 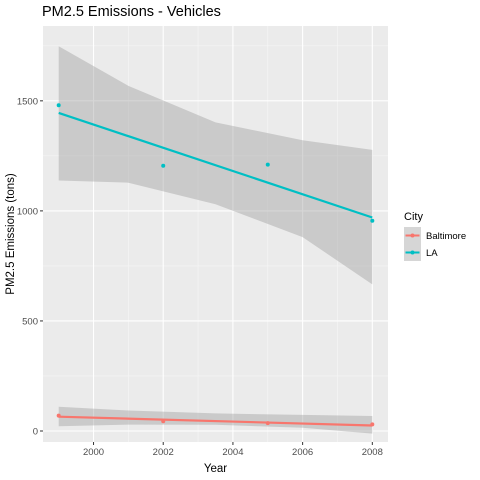 I want to click on y-tick-label: 1500, so click(x=27, y=101).